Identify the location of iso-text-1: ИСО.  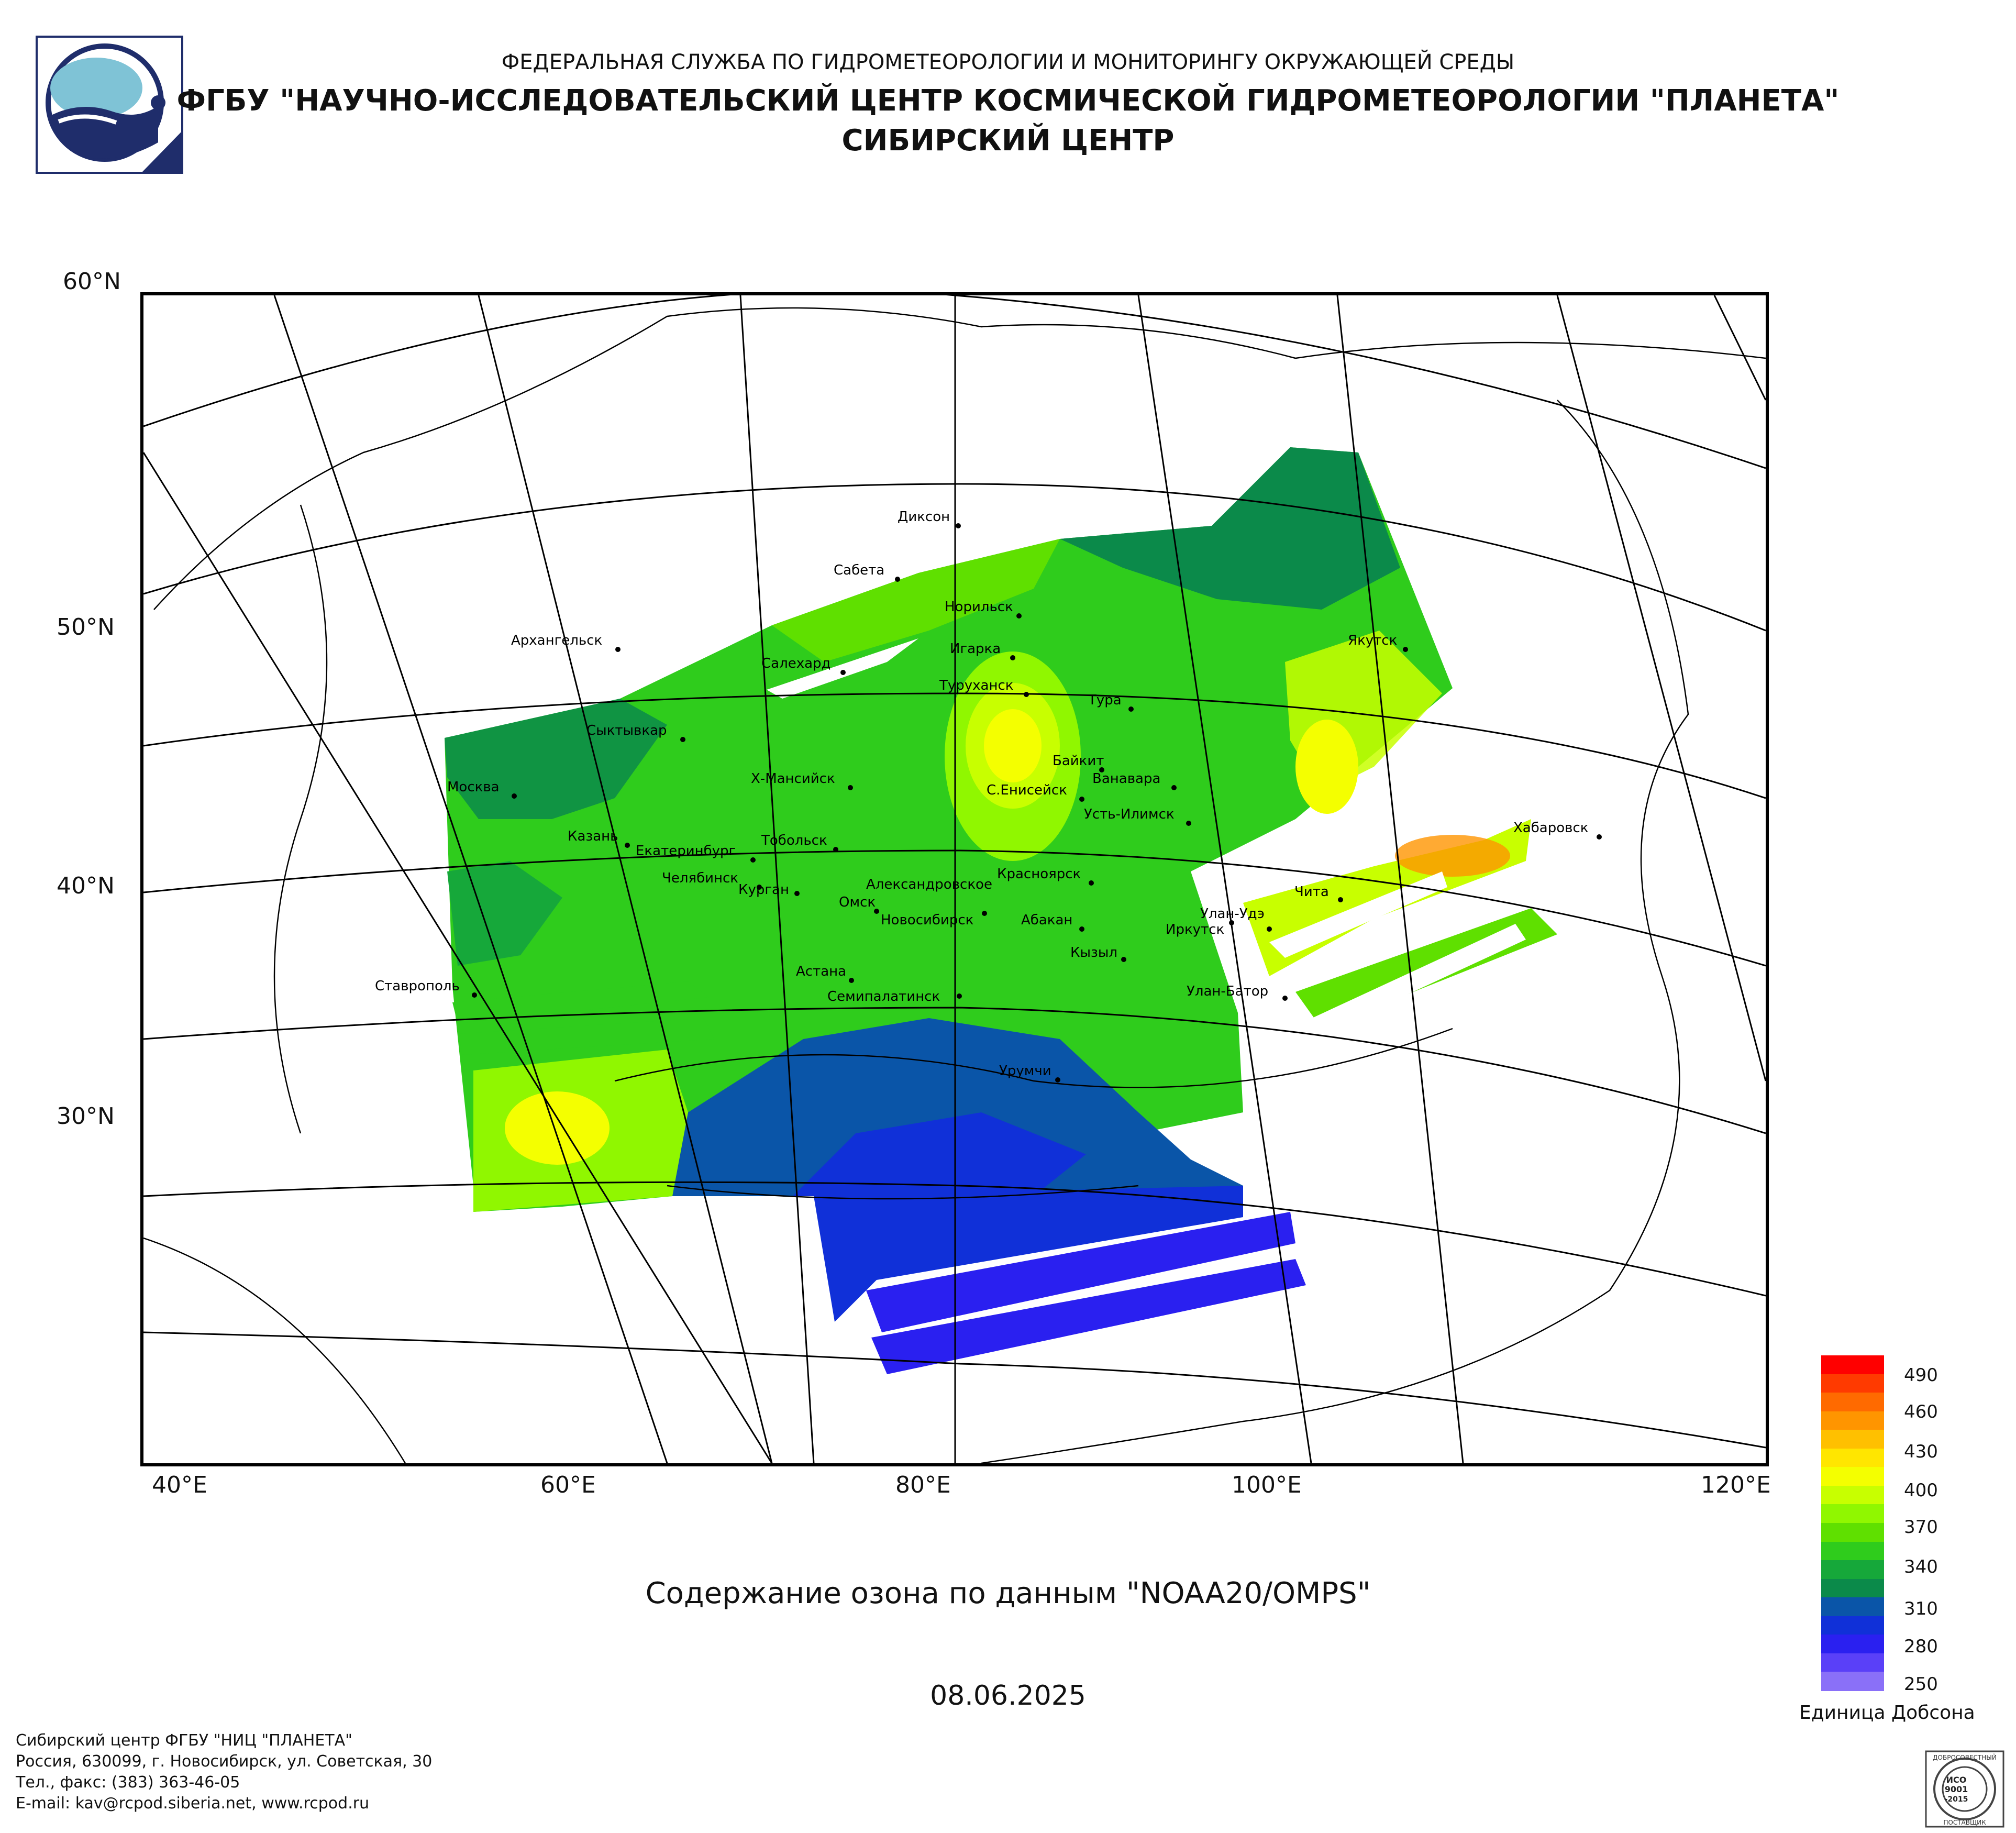
(1957, 1780).